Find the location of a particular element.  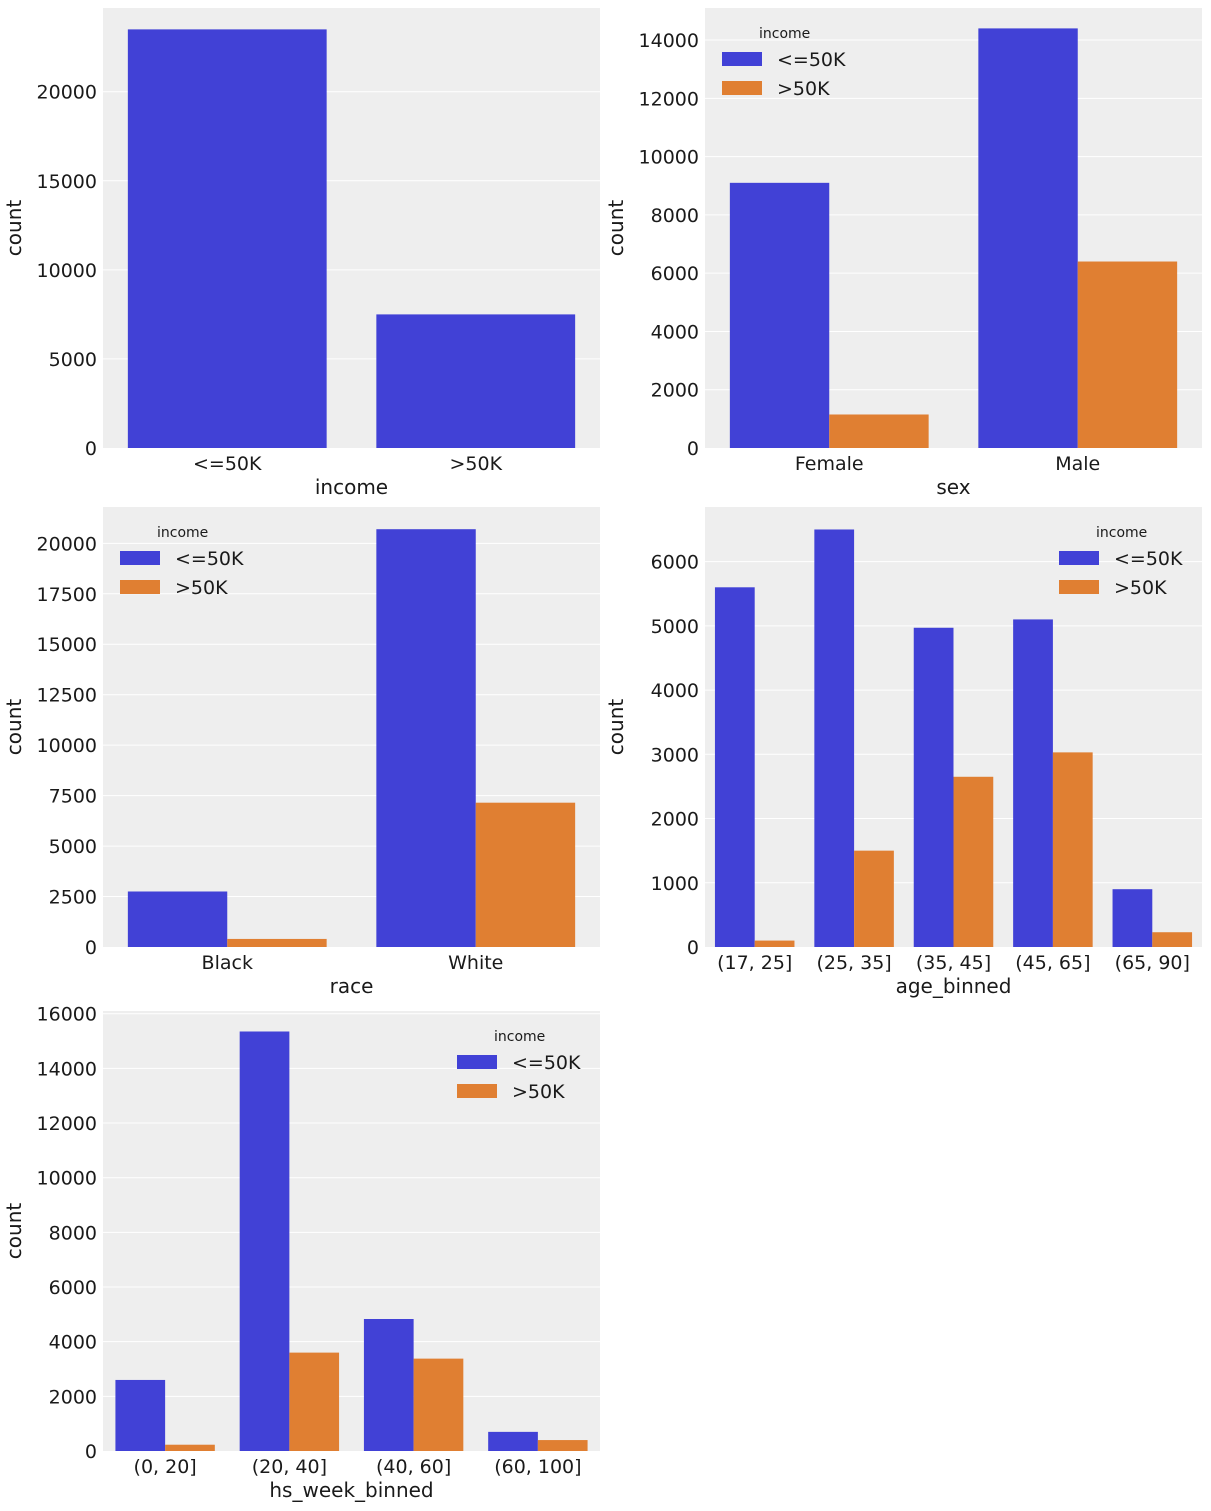

x-tick-label: (17, 25] is located at coordinates (754, 963).